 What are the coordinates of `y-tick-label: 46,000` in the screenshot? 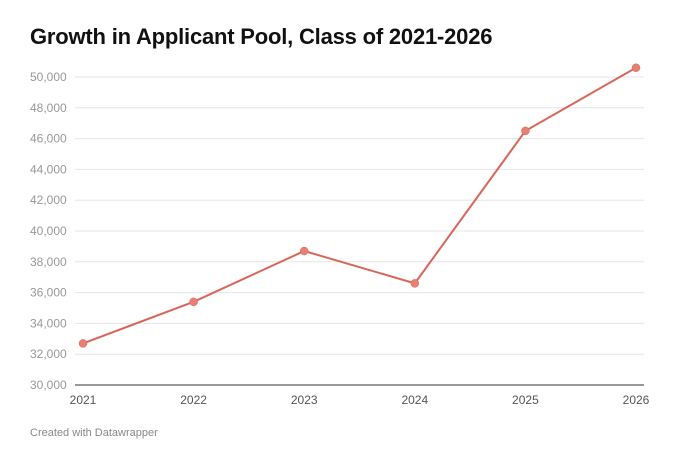 It's located at (48, 139).